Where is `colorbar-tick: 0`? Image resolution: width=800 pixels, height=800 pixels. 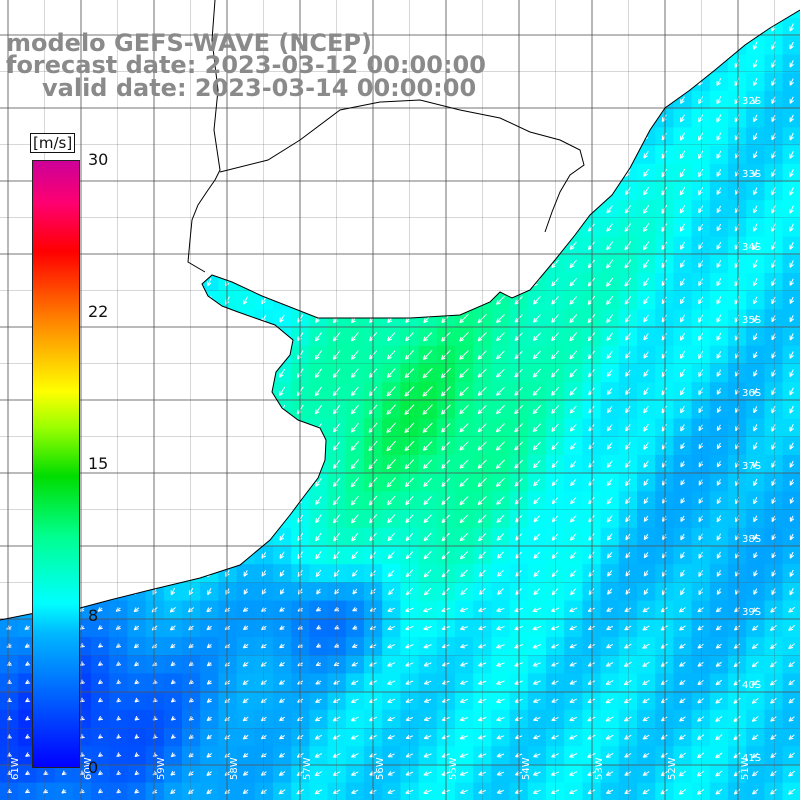
colorbar-tick: 0 is located at coordinates (93, 767).